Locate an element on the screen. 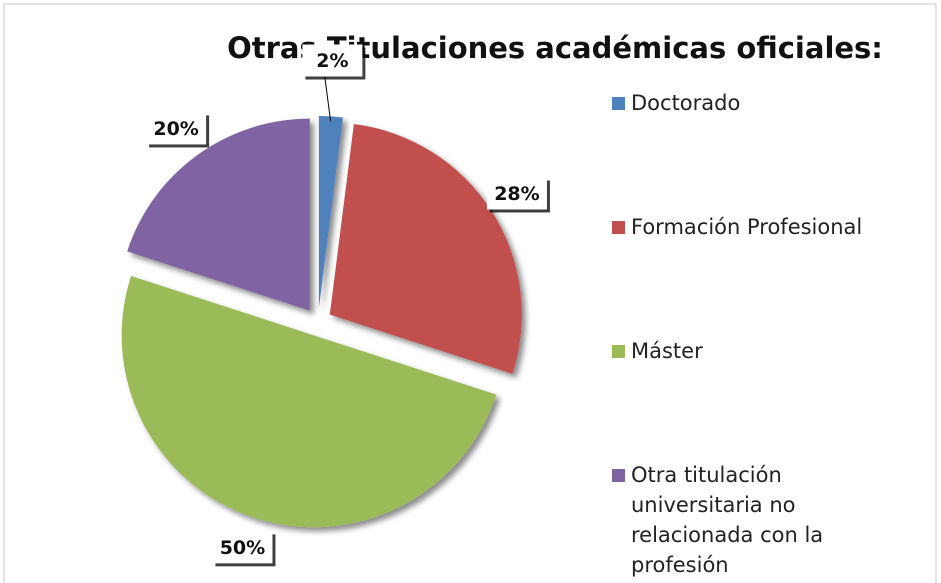 This screenshot has width=941, height=583. data-label: 2% is located at coordinates (332, 61).